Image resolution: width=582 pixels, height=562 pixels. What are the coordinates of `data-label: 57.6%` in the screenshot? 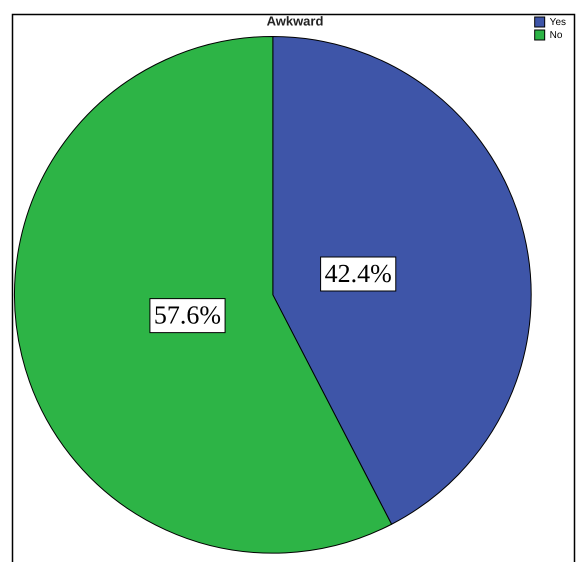 It's located at (188, 315).